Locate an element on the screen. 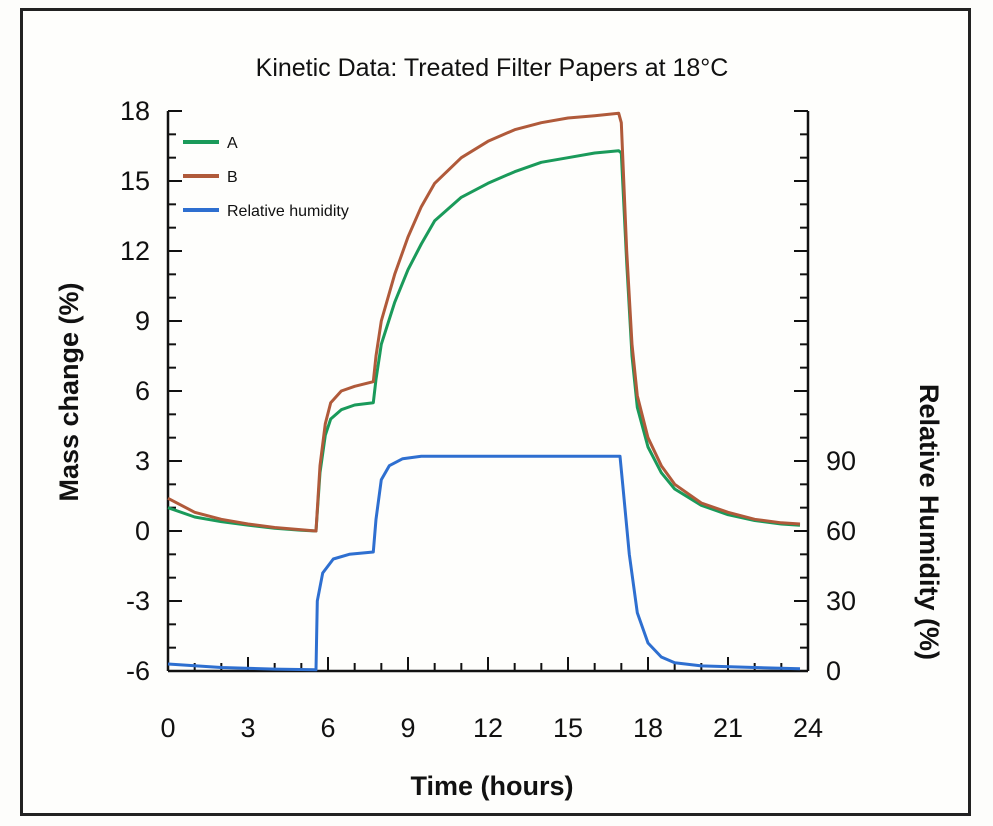  x-tick-label: 9 is located at coordinates (407, 728).